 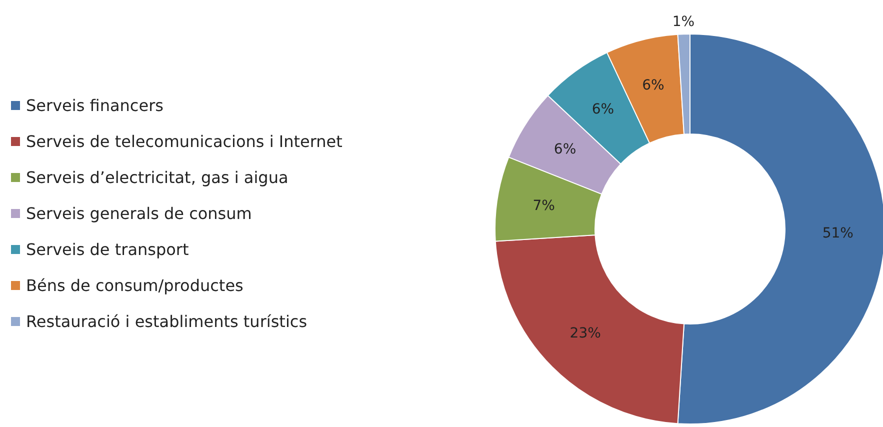 What do you see at coordinates (95, 105) in the screenshot?
I see `legend-label: Serveis financers` at bounding box center [95, 105].